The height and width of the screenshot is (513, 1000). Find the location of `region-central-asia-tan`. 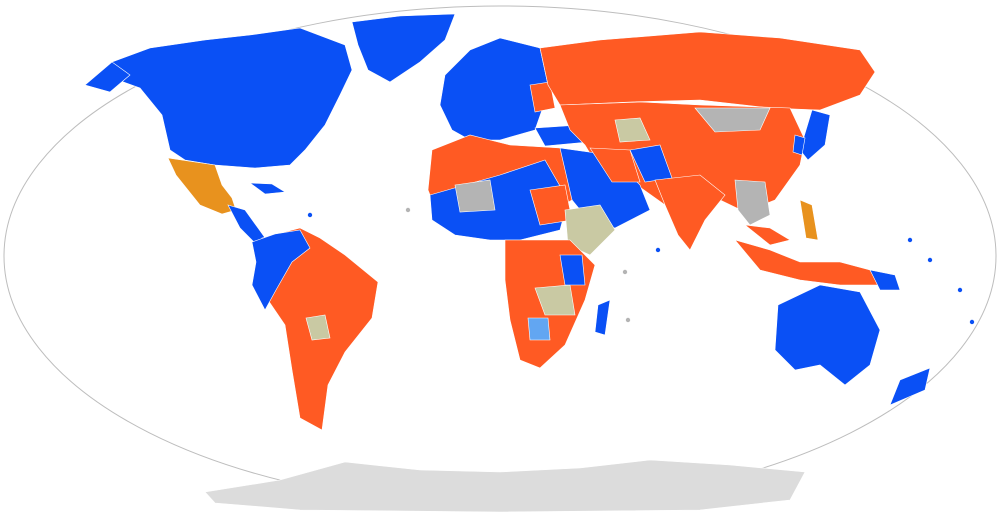

region-central-asia-tan is located at coordinates (632, 130).